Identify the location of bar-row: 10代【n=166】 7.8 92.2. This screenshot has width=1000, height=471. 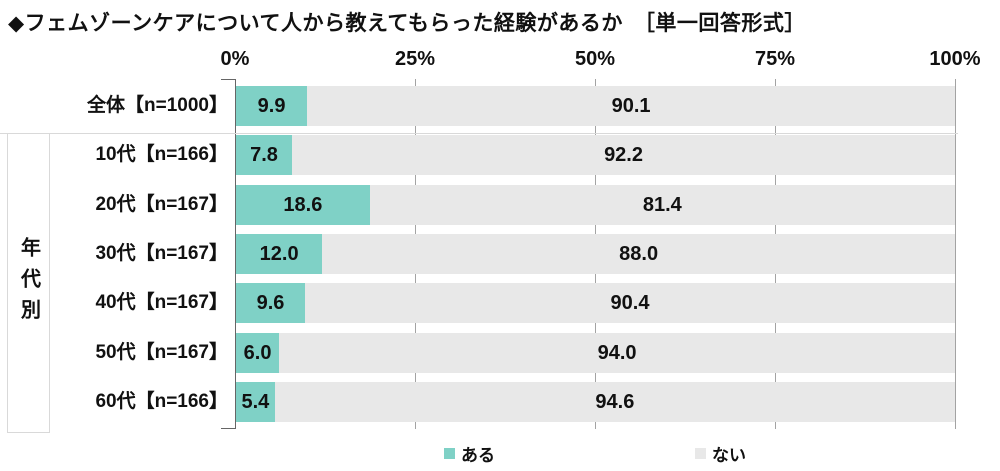
(500, 155).